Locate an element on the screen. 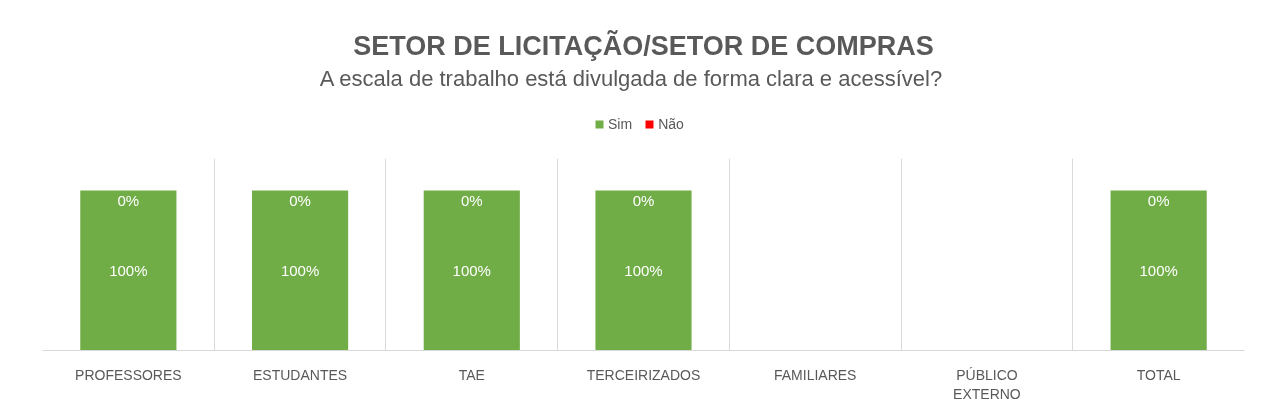 The image size is (1261, 404). x-tick-label: PROFESSORES is located at coordinates (128, 374).